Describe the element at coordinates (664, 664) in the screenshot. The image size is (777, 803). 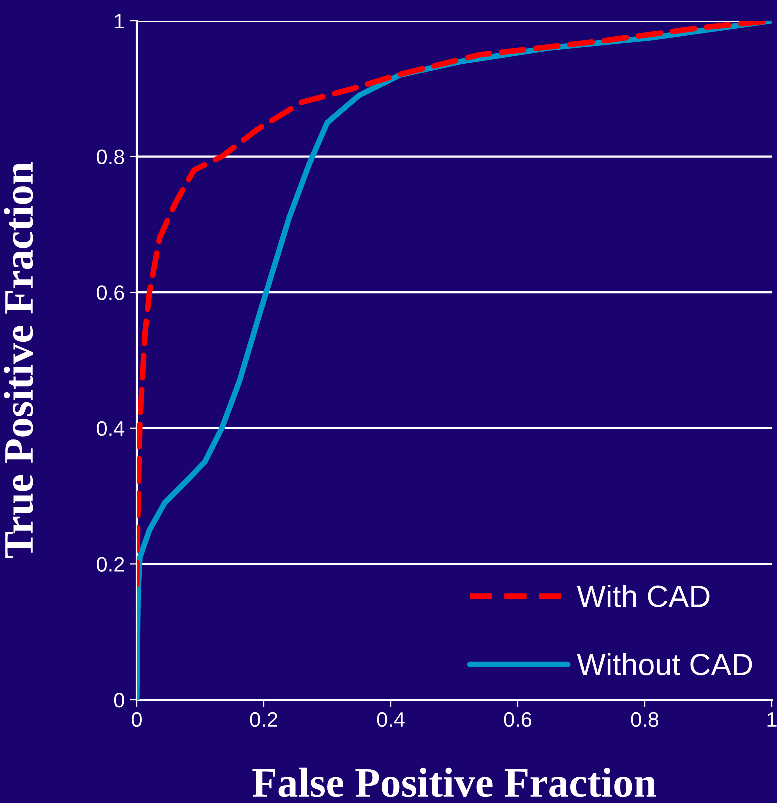
I see `legend-label: Without CAD` at that location.